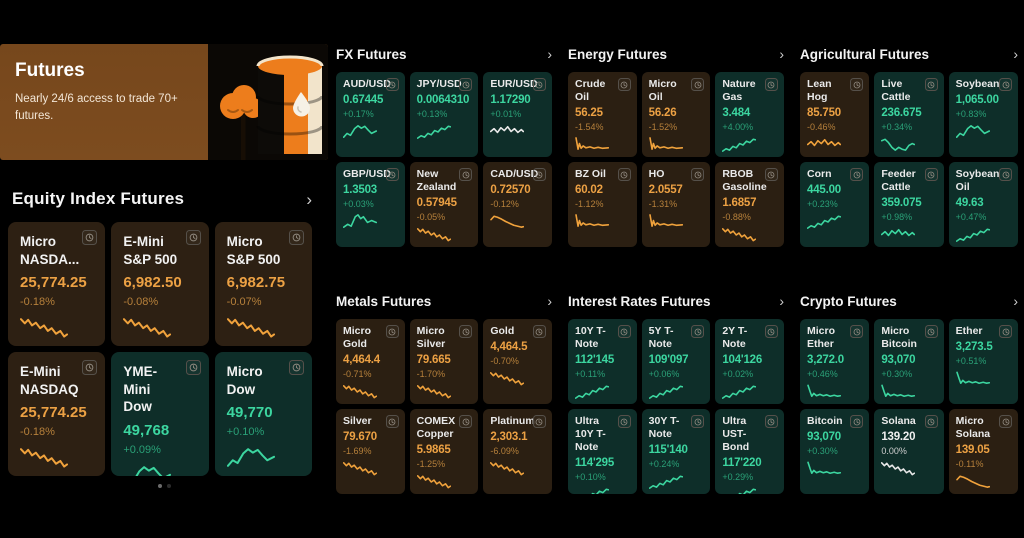 The height and width of the screenshot is (538, 1024). I want to click on equity-index-futures-card: YME-Mini Dow 49,768 +0.09%, so click(160, 414).